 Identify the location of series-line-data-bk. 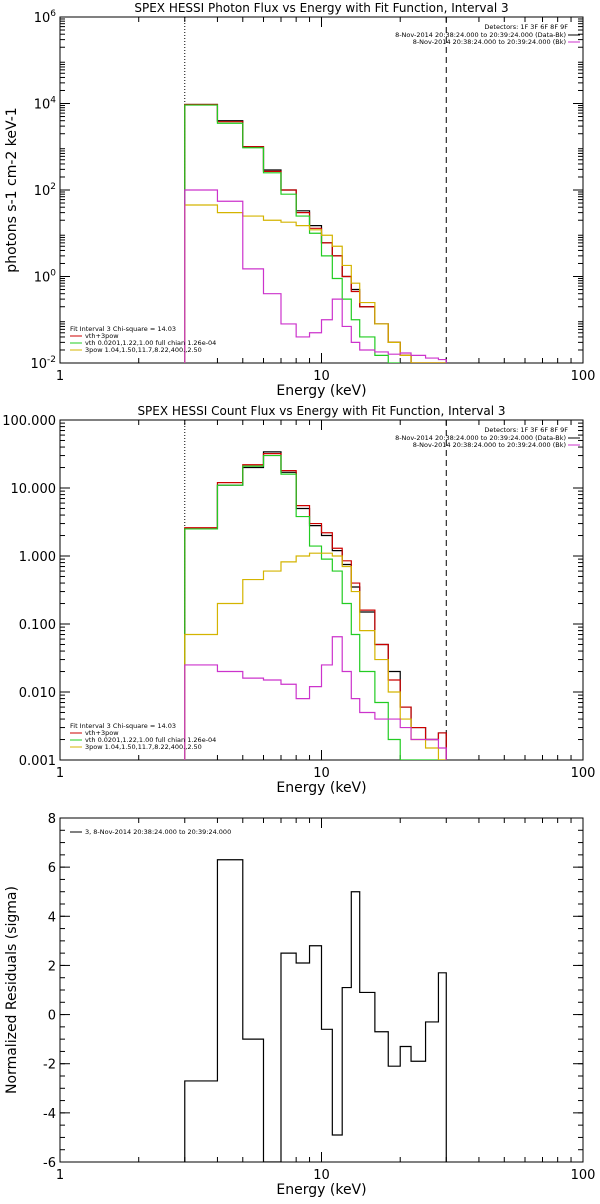
(315, 605).